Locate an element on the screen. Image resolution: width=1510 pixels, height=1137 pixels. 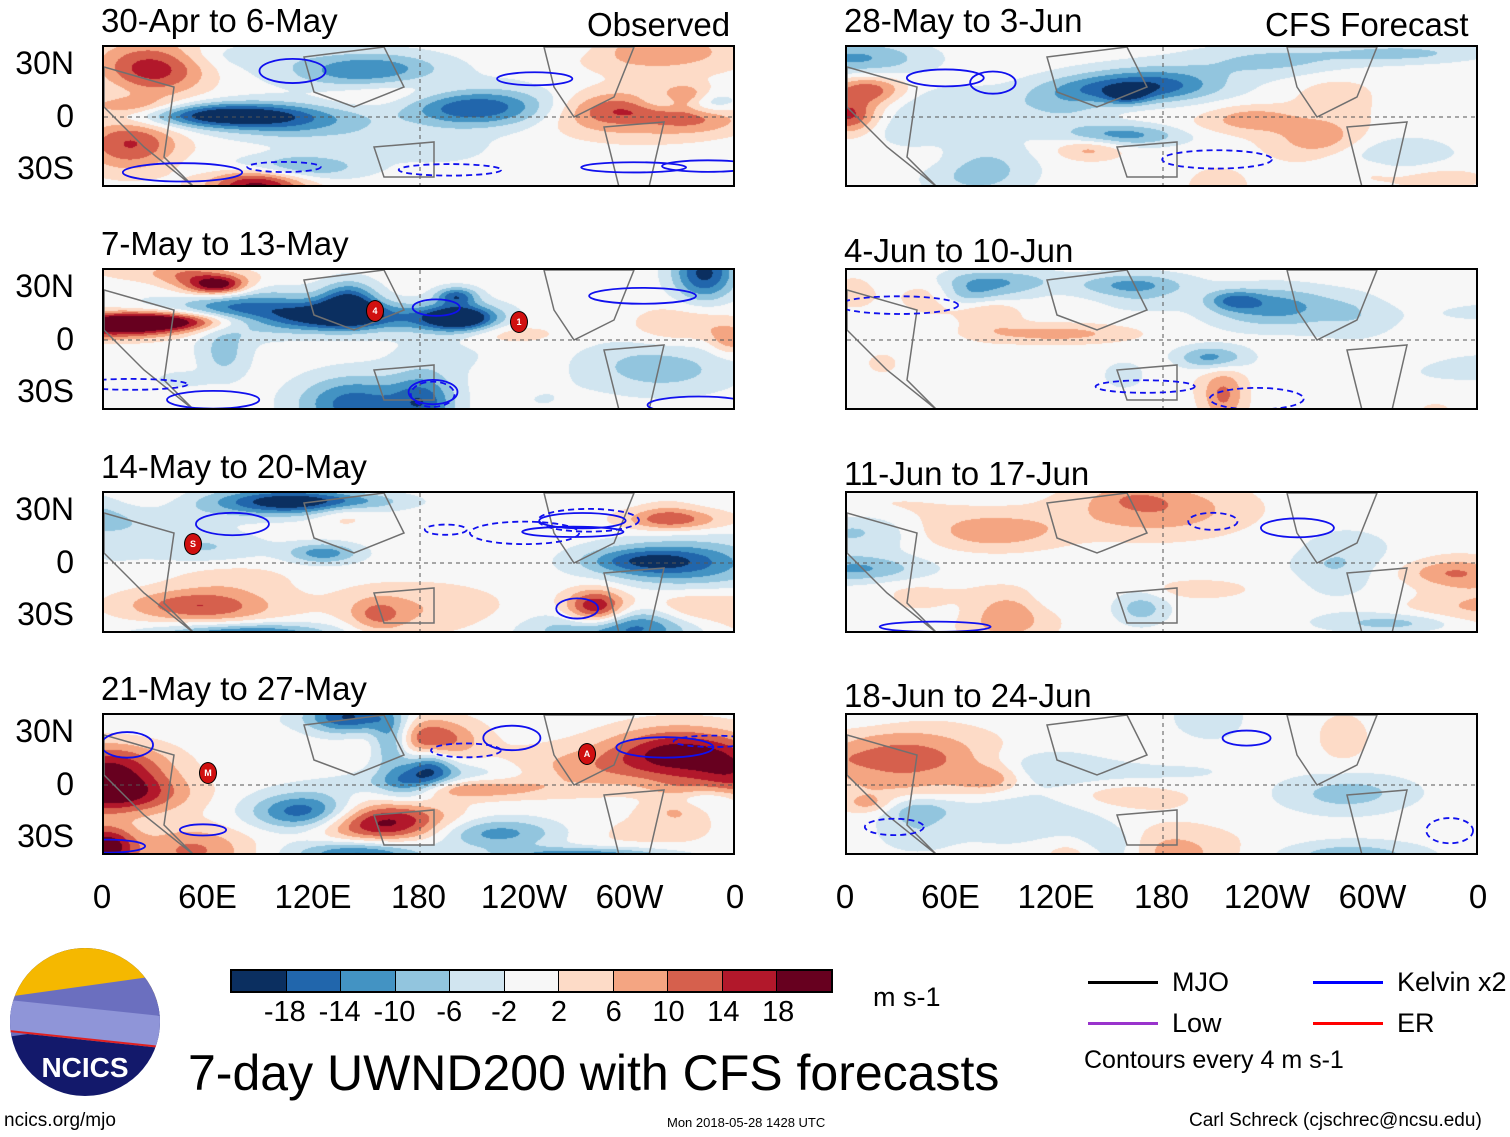
x-tick-label: 120E is located at coordinates (313, 896).